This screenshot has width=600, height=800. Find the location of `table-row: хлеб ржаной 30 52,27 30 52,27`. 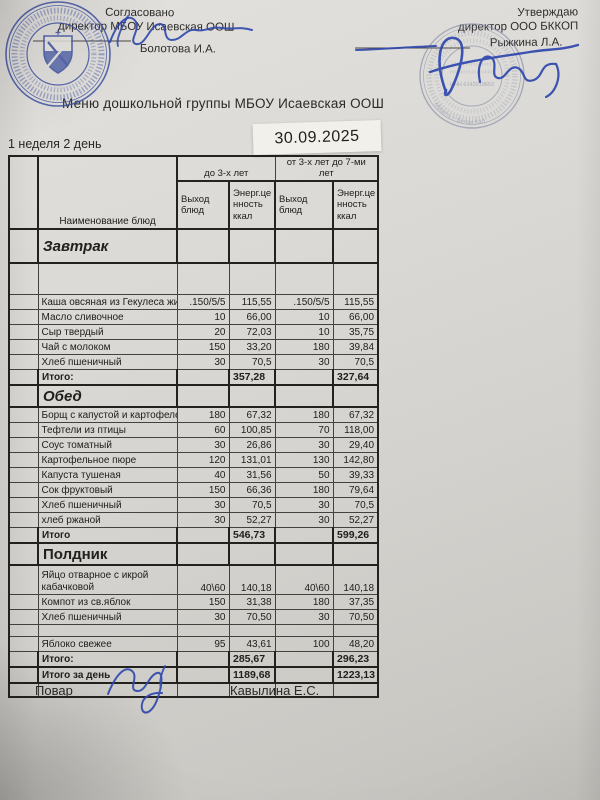

table-row: хлеб ржаной 30 52,27 30 52,27 is located at coordinates (193, 520).